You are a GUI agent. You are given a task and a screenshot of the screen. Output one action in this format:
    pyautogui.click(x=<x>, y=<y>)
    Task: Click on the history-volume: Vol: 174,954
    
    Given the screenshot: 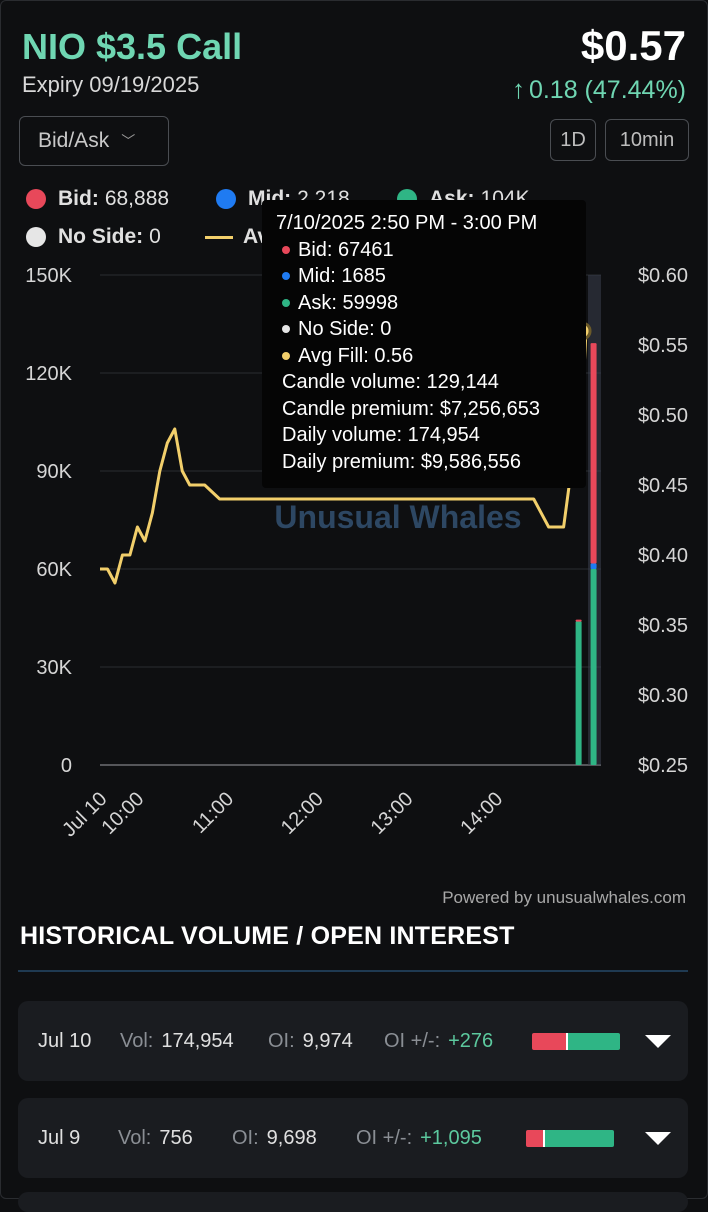 What is the action you would take?
    pyautogui.click(x=177, y=1041)
    